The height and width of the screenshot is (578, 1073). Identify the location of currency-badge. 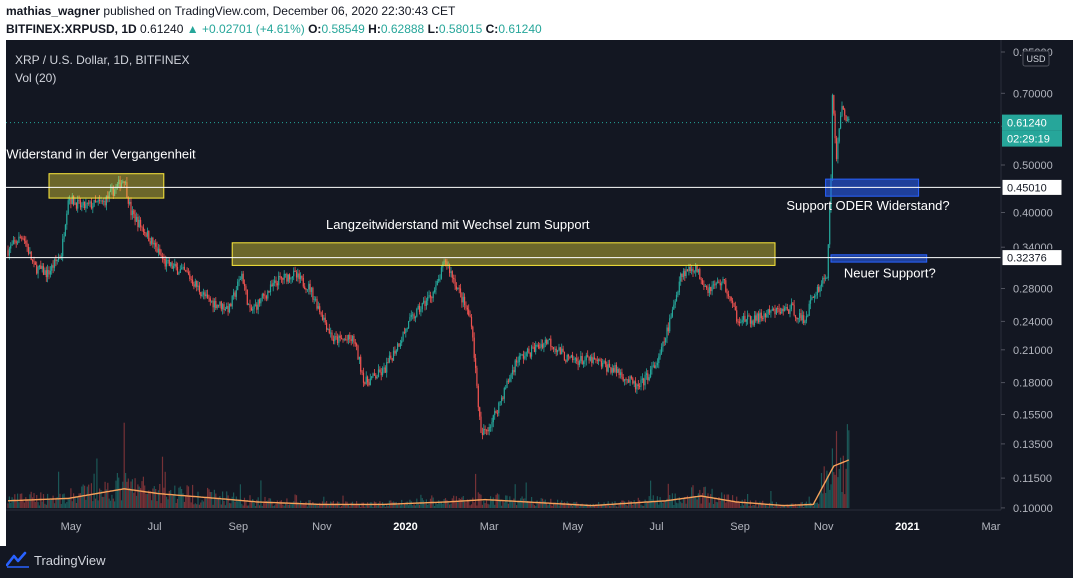
(1036, 58).